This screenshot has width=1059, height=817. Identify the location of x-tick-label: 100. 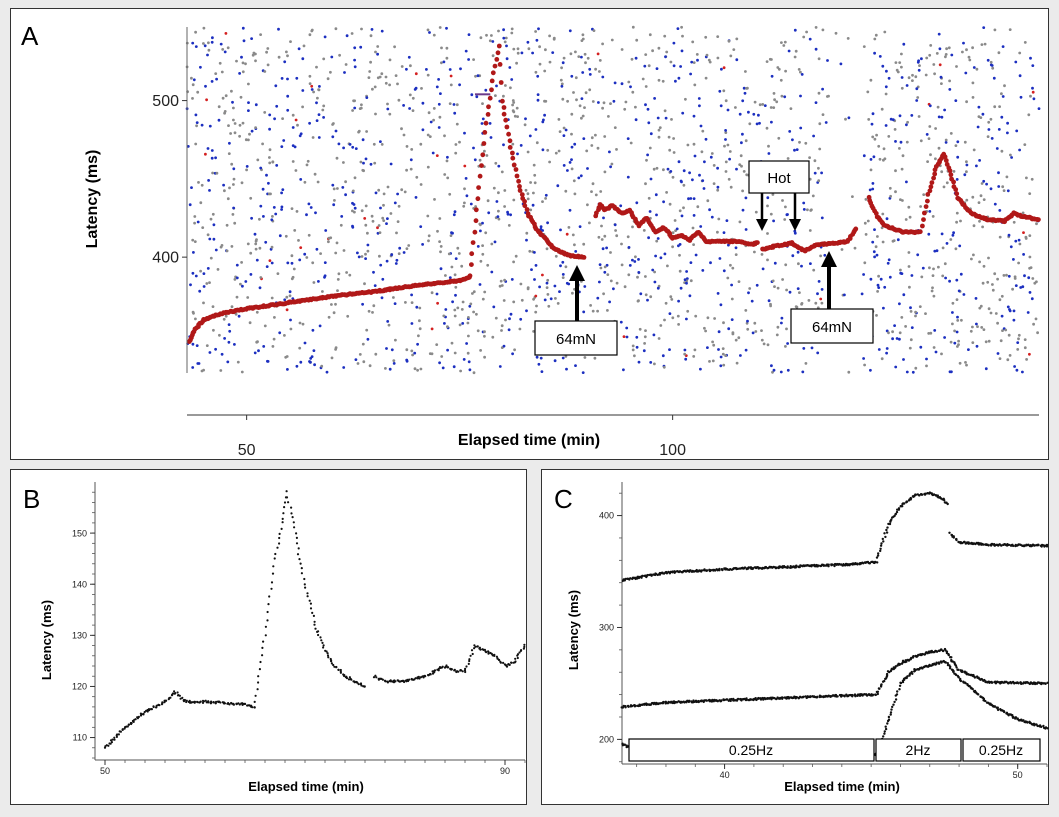
(672, 450).